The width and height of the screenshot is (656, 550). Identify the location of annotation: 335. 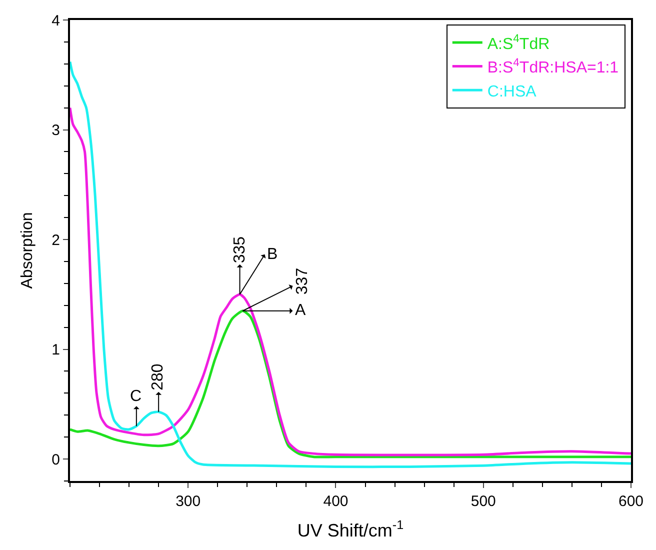
(239, 250).